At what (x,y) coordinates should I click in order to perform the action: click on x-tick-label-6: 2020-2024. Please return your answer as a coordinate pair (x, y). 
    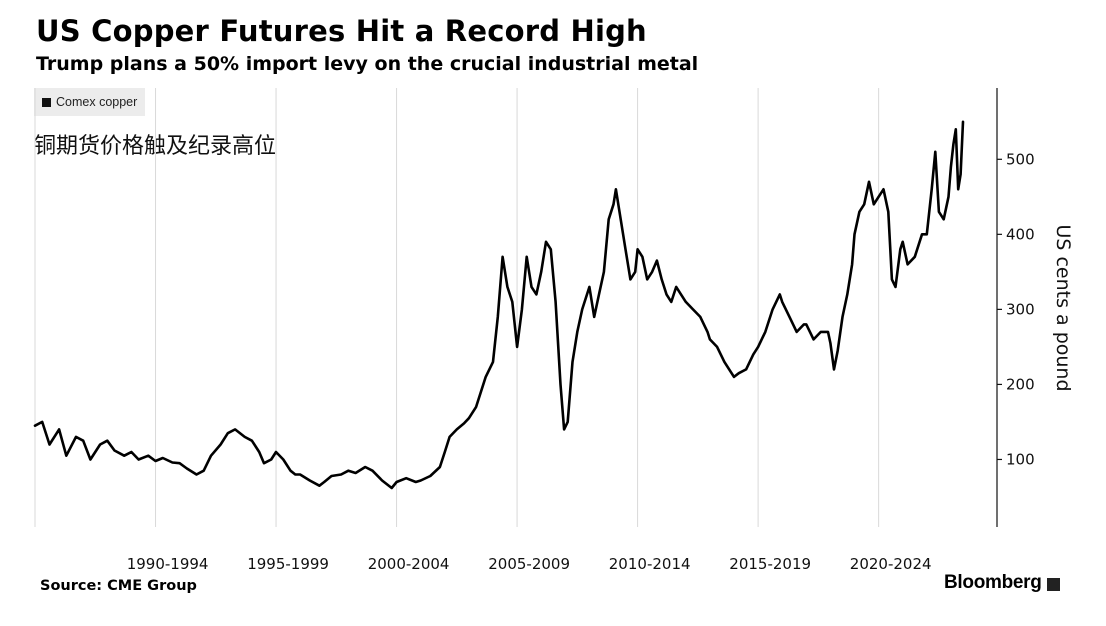
    Looking at the image, I should click on (891, 564).